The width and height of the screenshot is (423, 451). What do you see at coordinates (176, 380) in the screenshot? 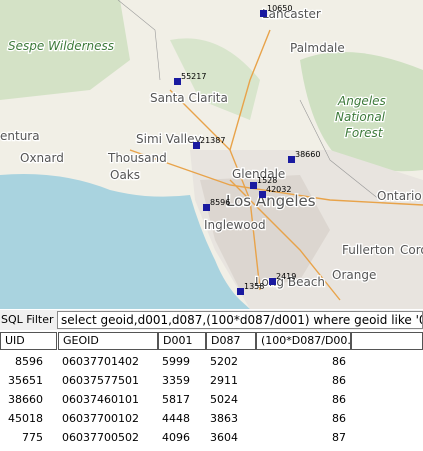
I see `table-cell: 3359` at bounding box center [176, 380].